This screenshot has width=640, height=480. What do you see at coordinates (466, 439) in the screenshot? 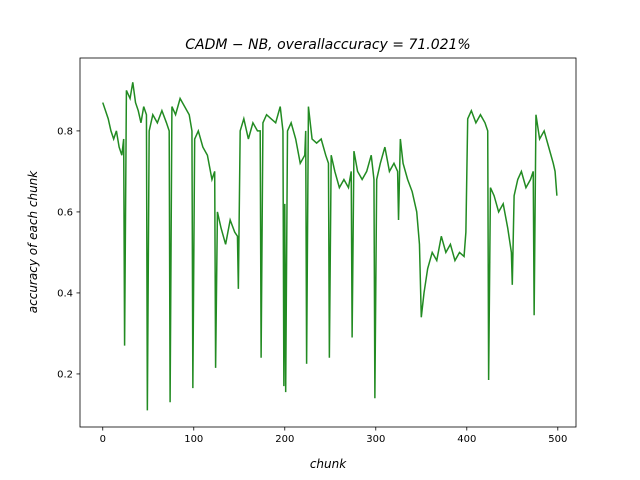
I see `x-tick-label: 400` at bounding box center [466, 439].